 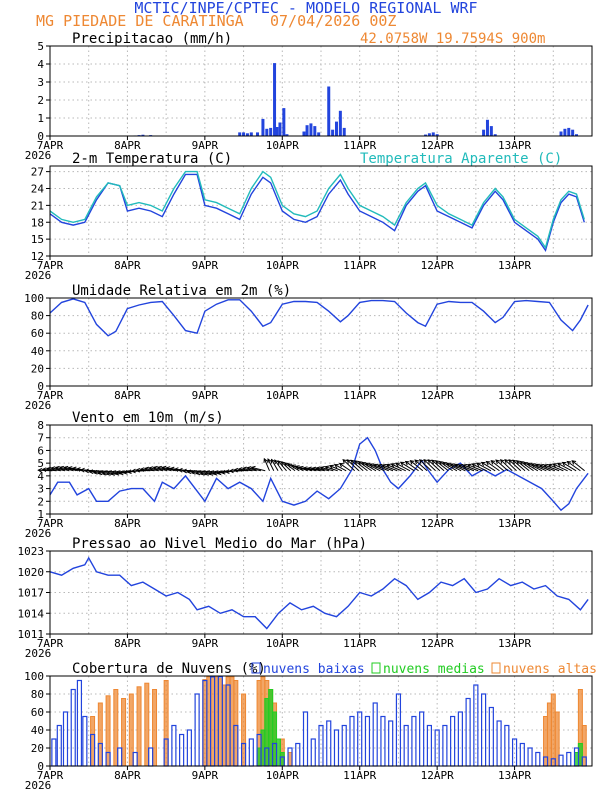 I want to click on legend-entry: nuvens altas, so click(x=550, y=669).